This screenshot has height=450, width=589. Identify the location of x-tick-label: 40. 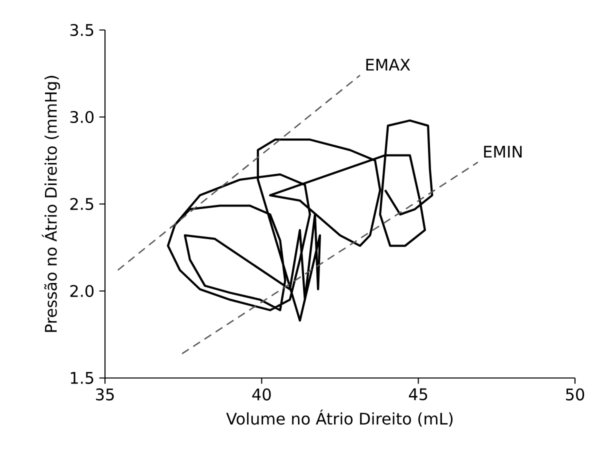
(261, 394).